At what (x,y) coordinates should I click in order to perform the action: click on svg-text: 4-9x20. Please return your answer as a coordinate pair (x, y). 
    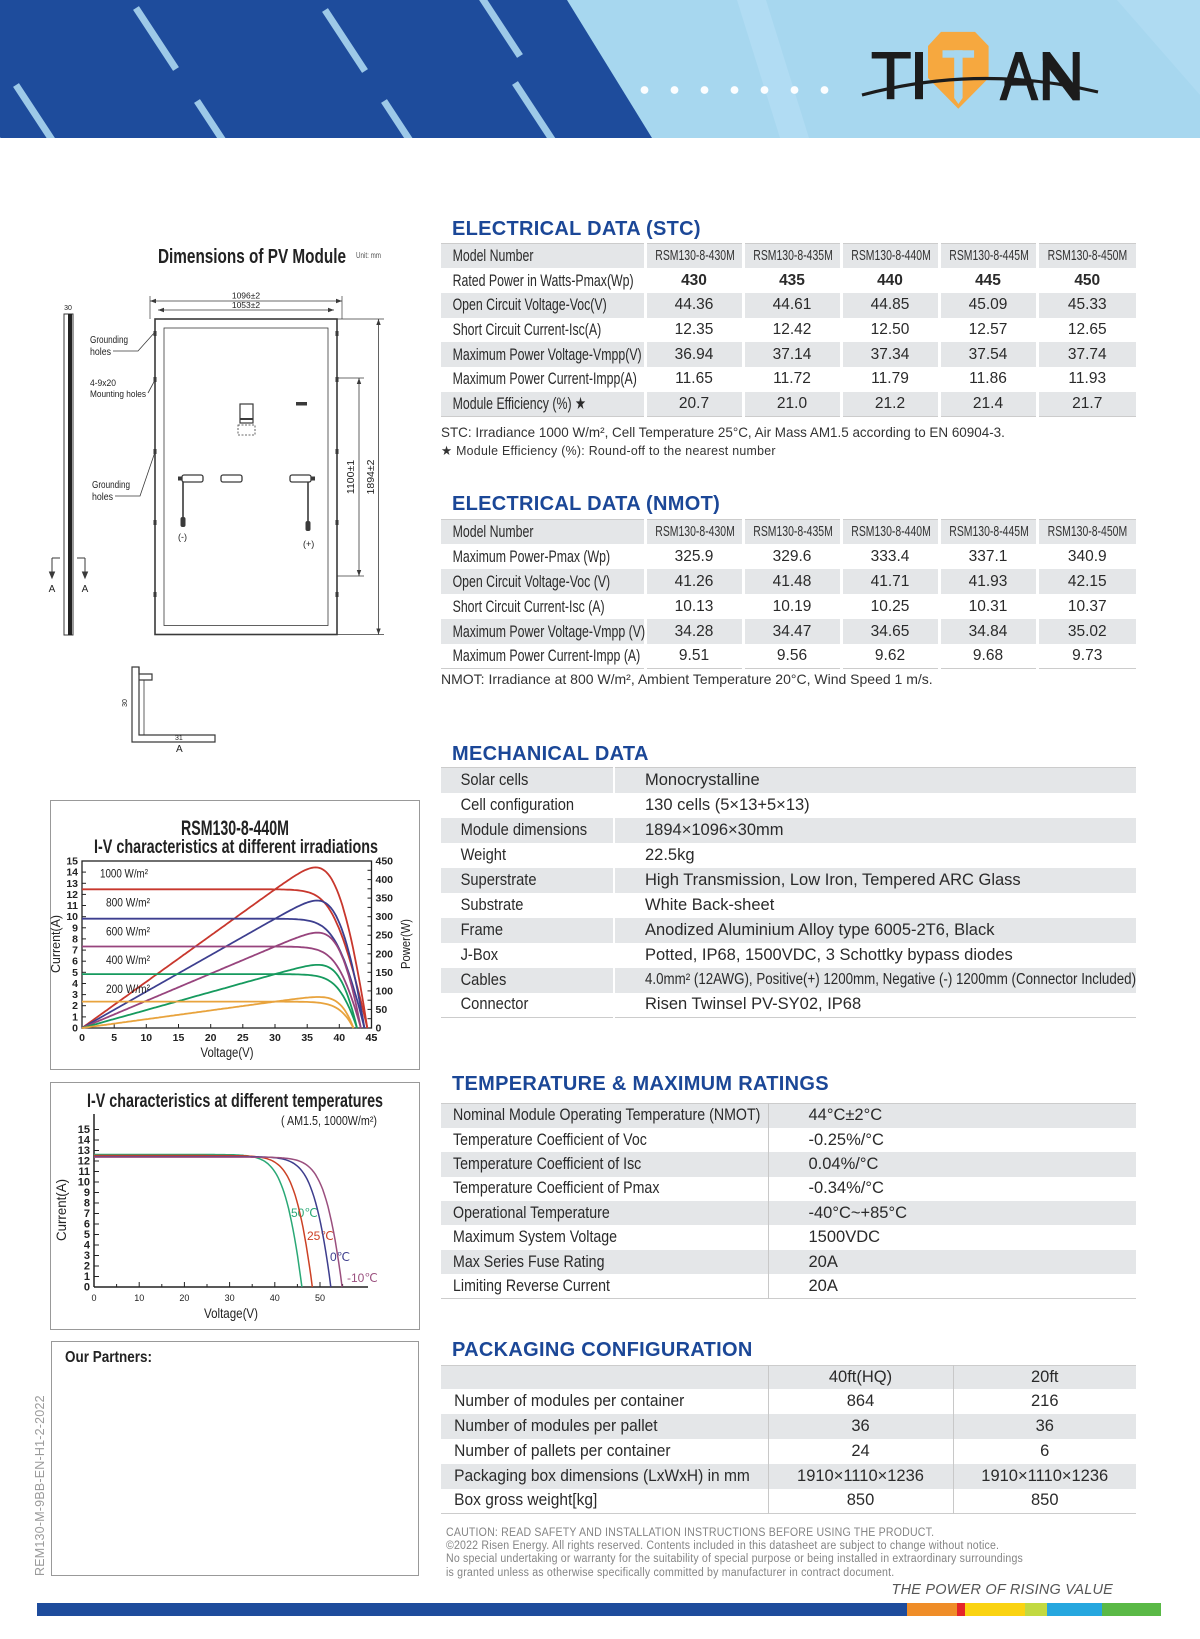
    Looking at the image, I should click on (103, 383).